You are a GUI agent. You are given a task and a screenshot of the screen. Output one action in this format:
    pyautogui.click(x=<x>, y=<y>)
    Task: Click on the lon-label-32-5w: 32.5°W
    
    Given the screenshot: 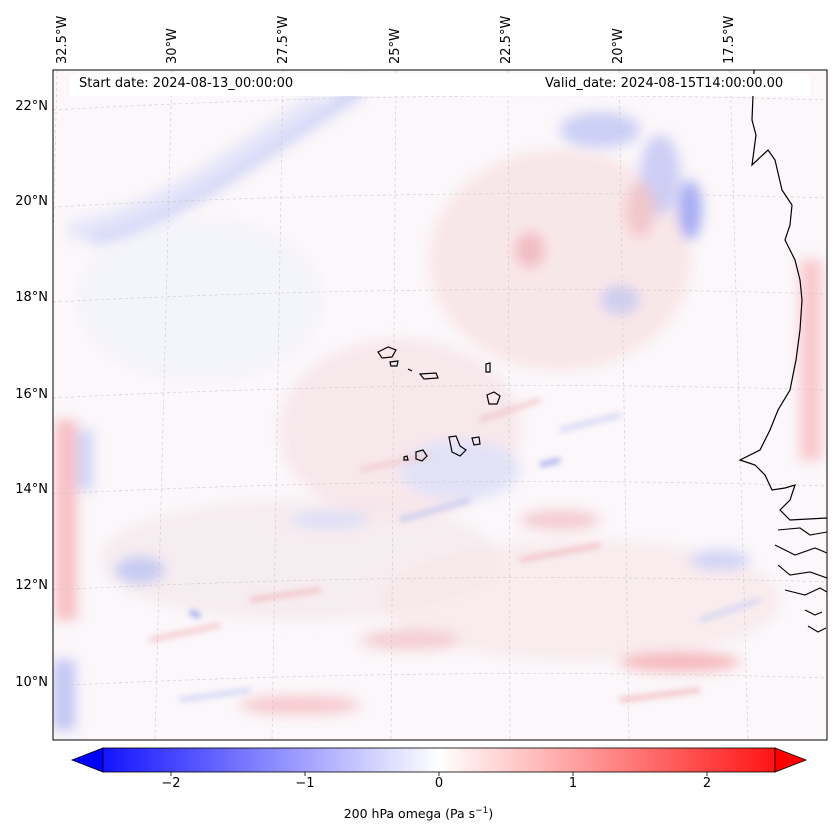 What is the action you would take?
    pyautogui.click(x=62, y=39)
    